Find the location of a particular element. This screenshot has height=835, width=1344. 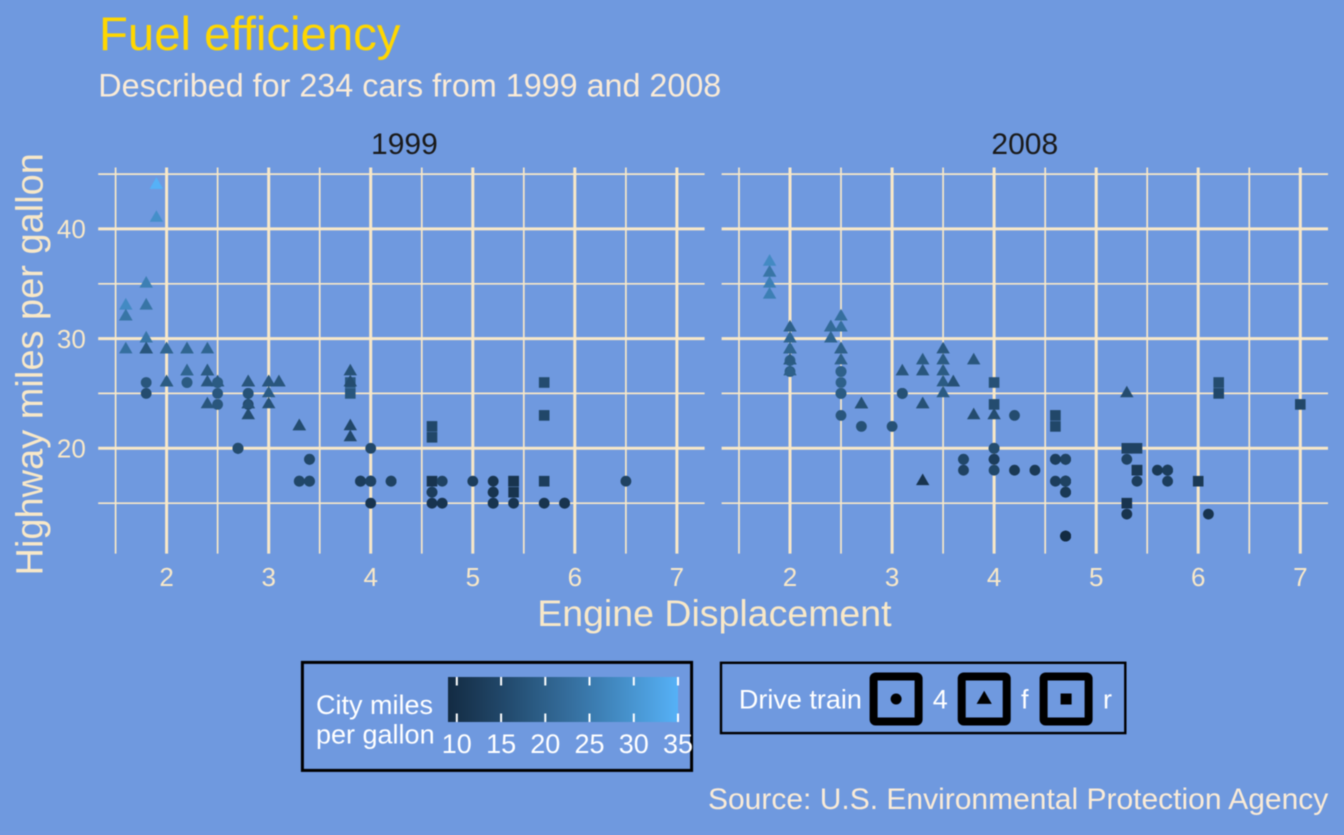

svg-text: 2008 is located at coordinates (1024, 144).